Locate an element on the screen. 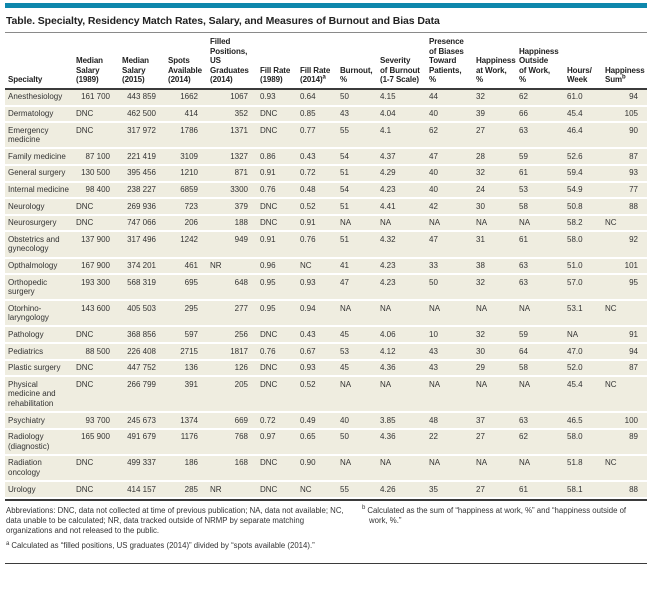 Image resolution: width=652 pixels, height=599 pixels. cell-happiness-sum: 93 is located at coordinates (624, 174).